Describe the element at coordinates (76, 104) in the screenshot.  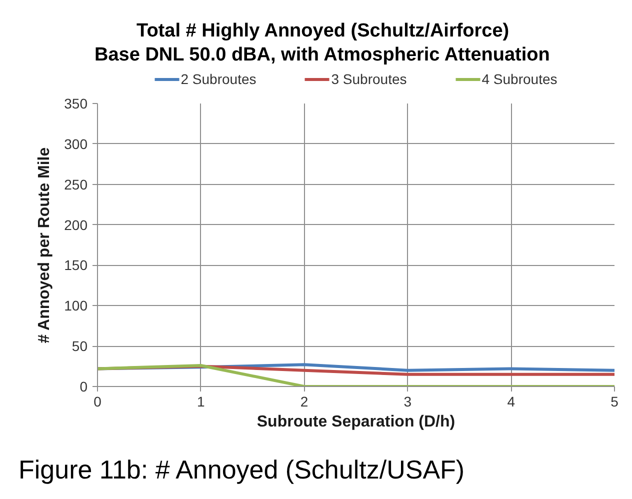
I see `y-tick-label: 350` at that location.